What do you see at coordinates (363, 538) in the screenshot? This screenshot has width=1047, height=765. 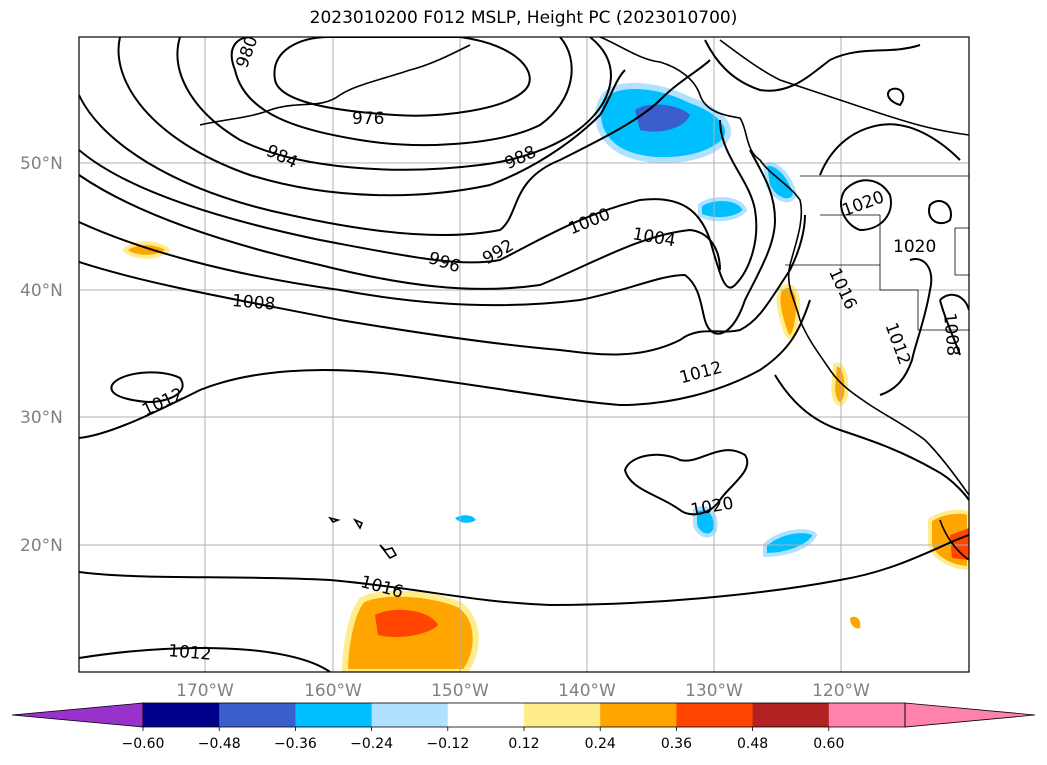 I see `coastline-hawaii` at bounding box center [363, 538].